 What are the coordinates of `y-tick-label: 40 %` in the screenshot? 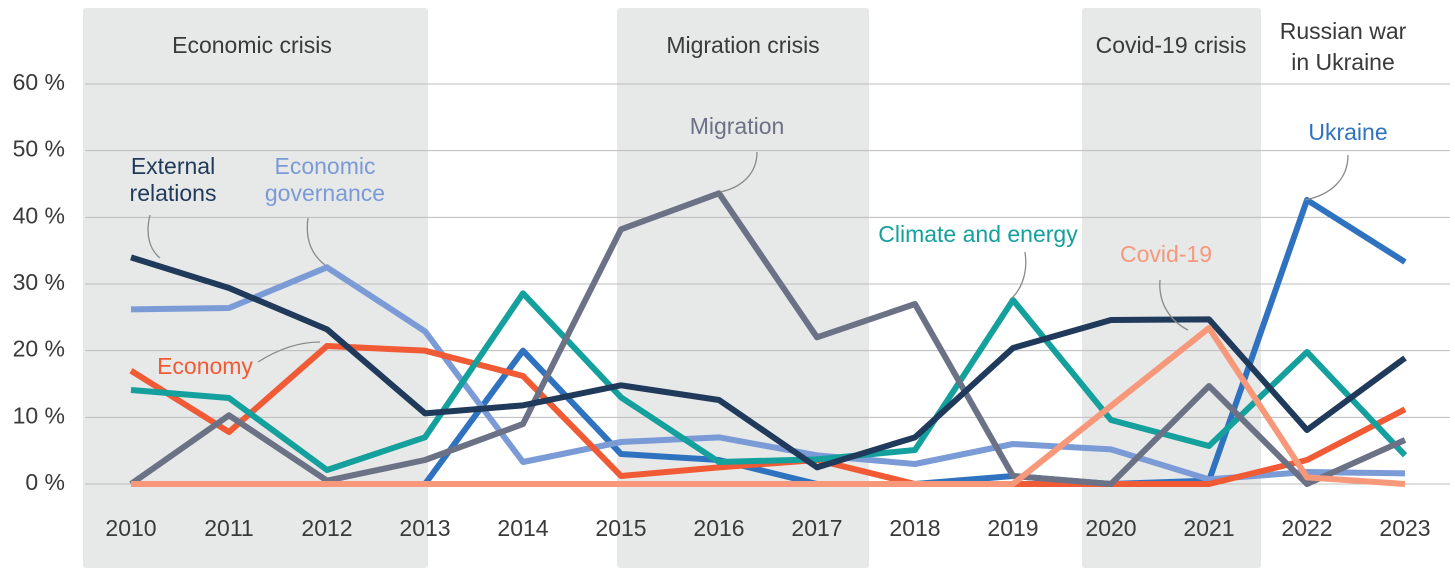 It's located at (39, 215).